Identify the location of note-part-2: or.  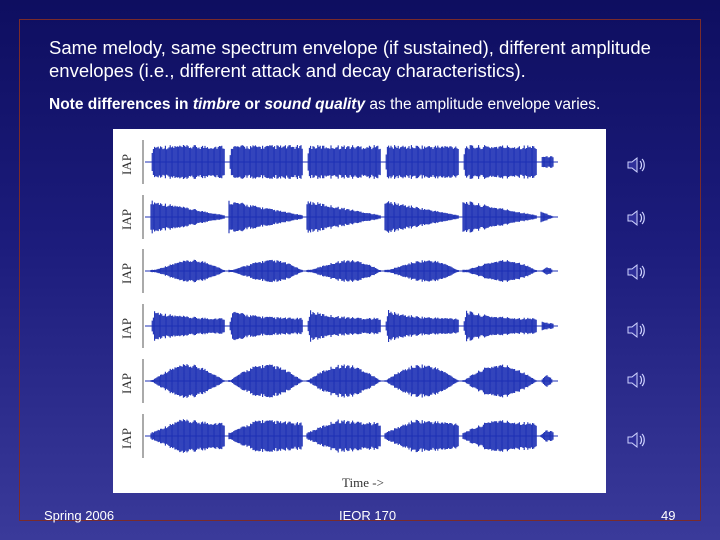
(252, 104).